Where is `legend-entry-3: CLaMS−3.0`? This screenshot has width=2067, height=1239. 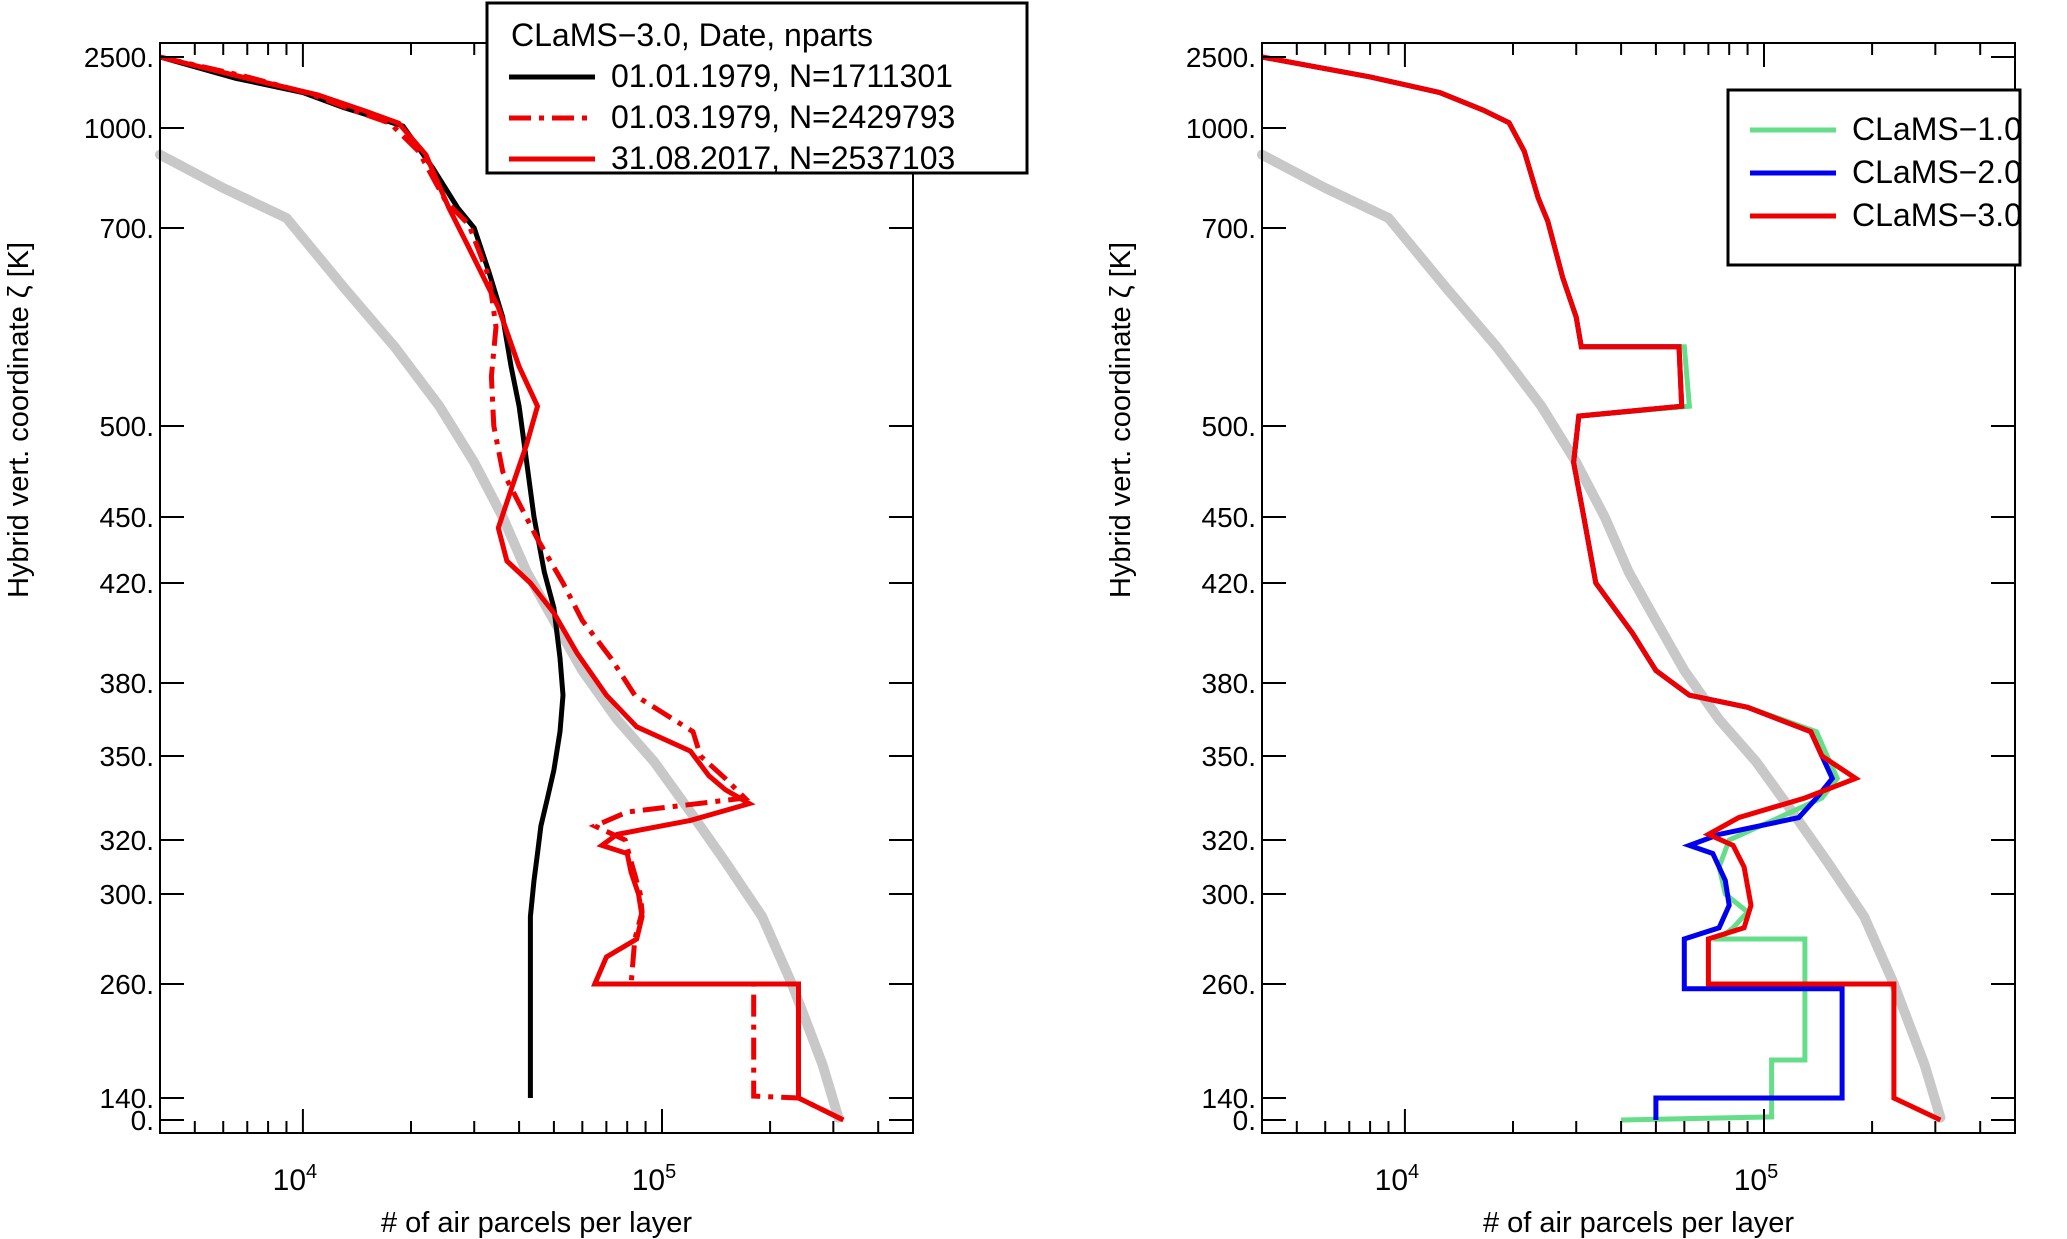
legend-entry-3: CLaMS−3.0 is located at coordinates (1937, 215).